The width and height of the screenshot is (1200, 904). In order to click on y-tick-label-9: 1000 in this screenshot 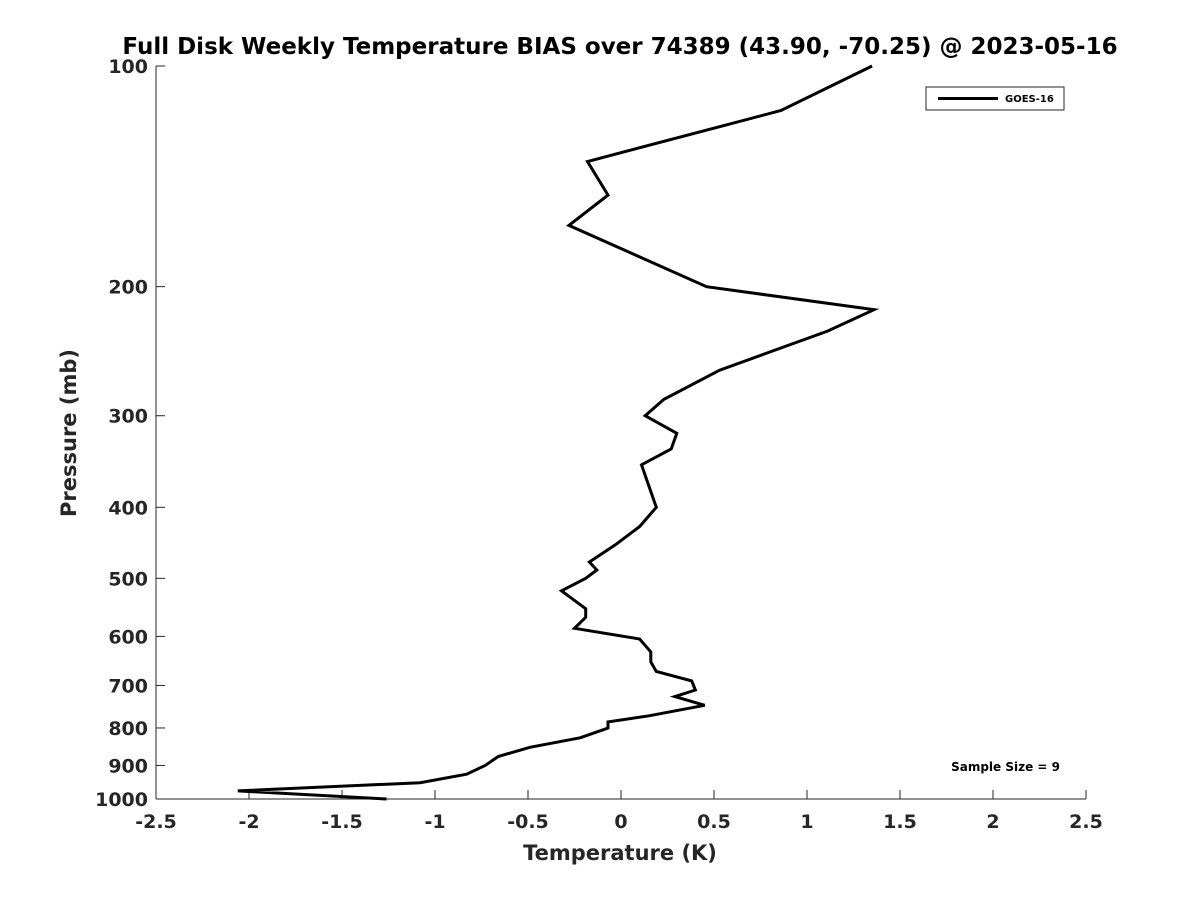, I will do `click(121, 800)`.